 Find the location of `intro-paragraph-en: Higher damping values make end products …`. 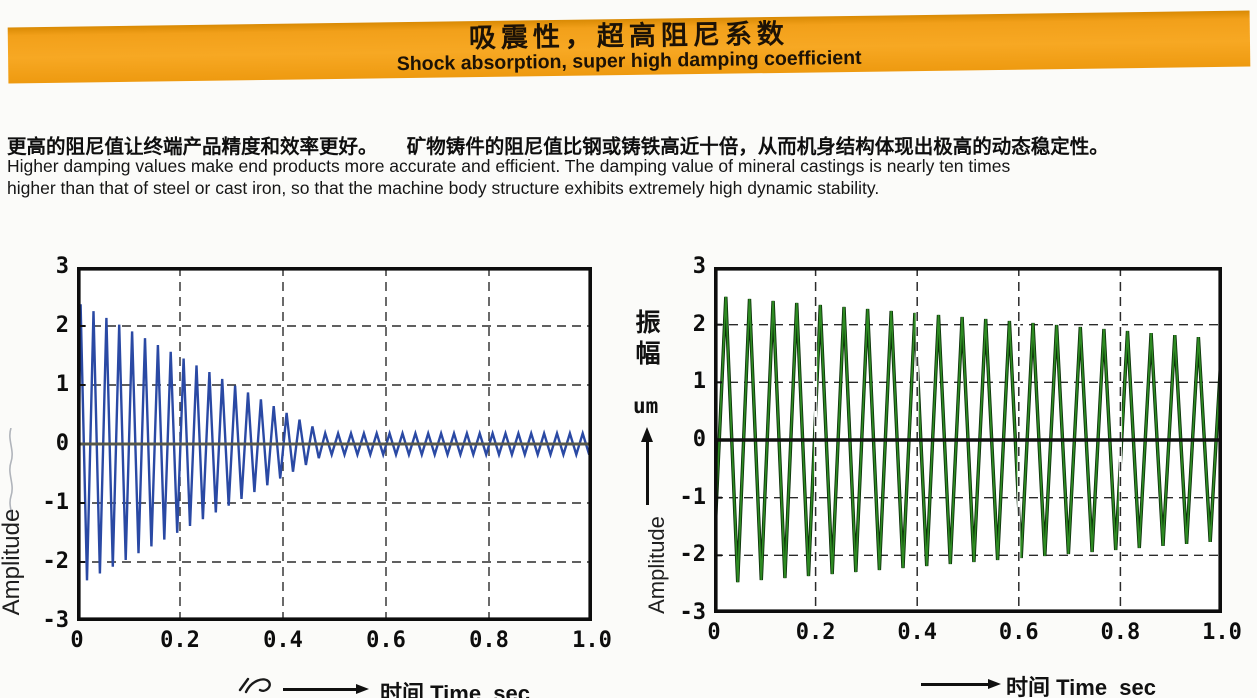

intro-paragraph-en: Higher damping values make end products … is located at coordinates (508, 177).